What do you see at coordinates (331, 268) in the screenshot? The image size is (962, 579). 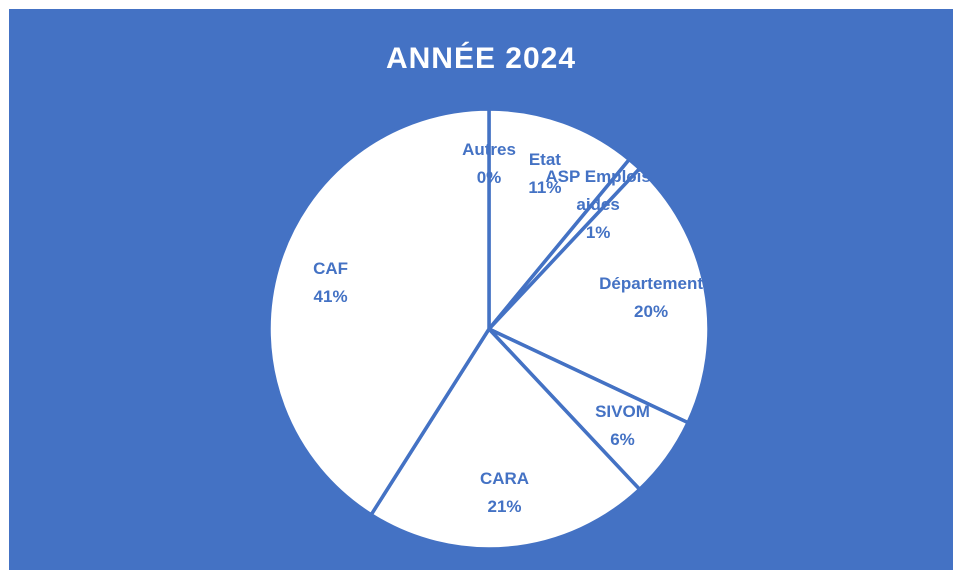 I see `slice-name: CAF` at bounding box center [331, 268].